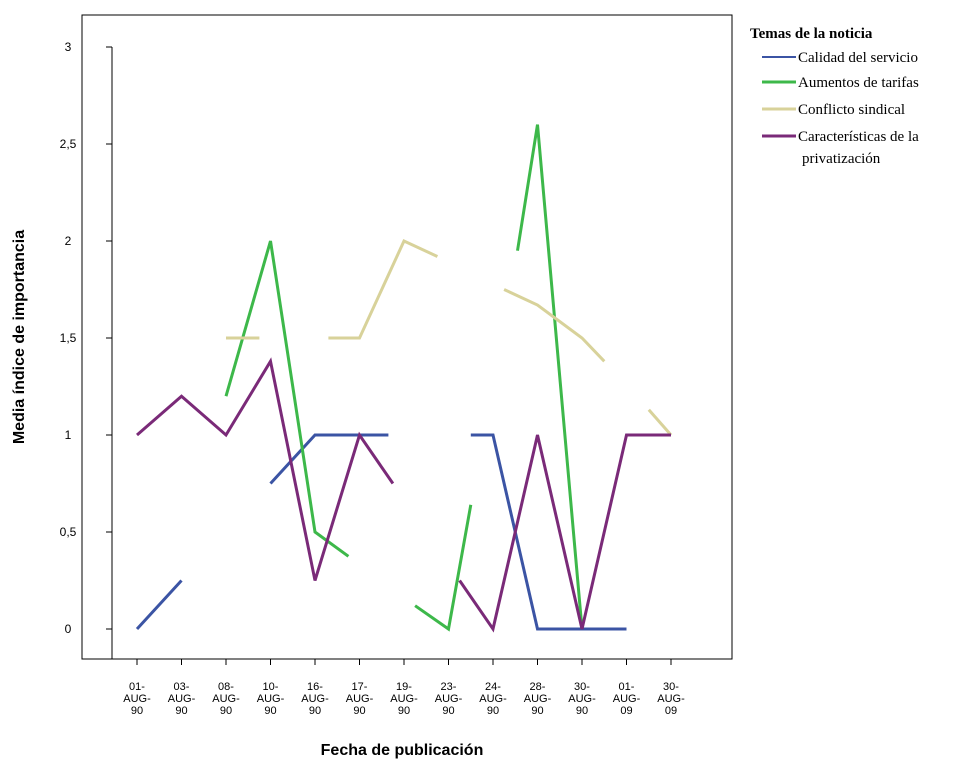  Describe the element at coordinates (182, 699) in the screenshot. I see `x-tick-label: 03-AUG-90` at that location.